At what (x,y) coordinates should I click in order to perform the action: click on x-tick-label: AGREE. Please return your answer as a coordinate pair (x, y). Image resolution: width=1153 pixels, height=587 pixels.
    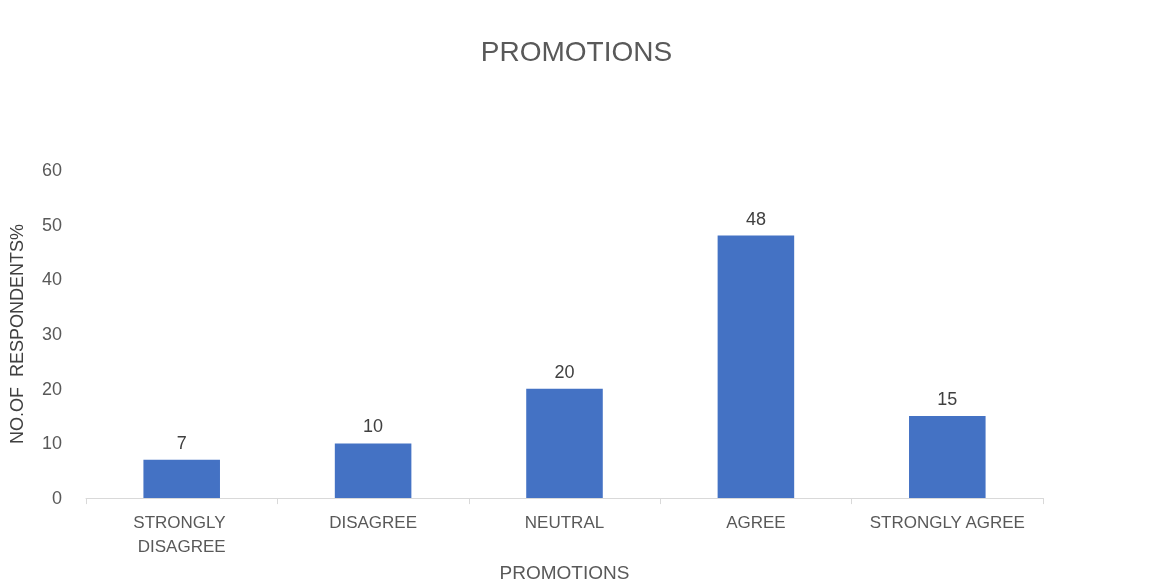
    Looking at the image, I should click on (756, 522).